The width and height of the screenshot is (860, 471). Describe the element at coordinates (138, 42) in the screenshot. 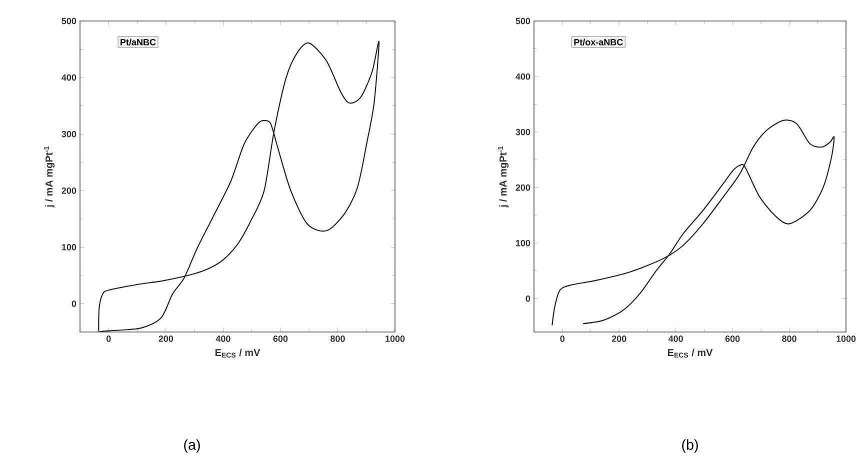

I see `annotation: Pt/aNBC` at that location.